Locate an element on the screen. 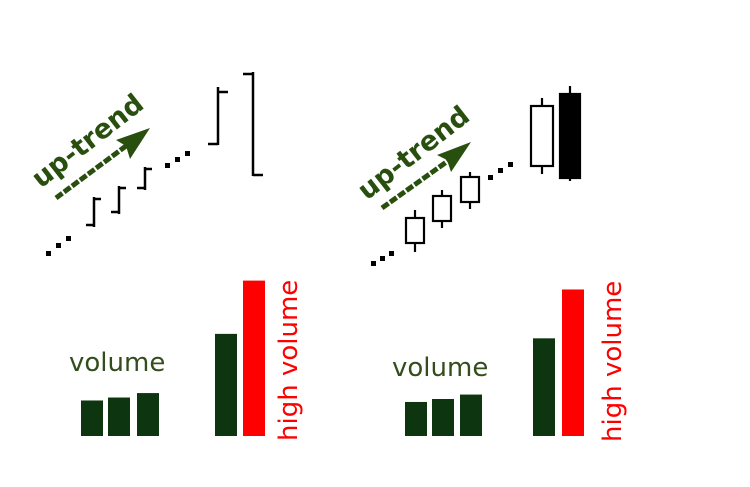  left-ohlc-chart is located at coordinates (154, 164).